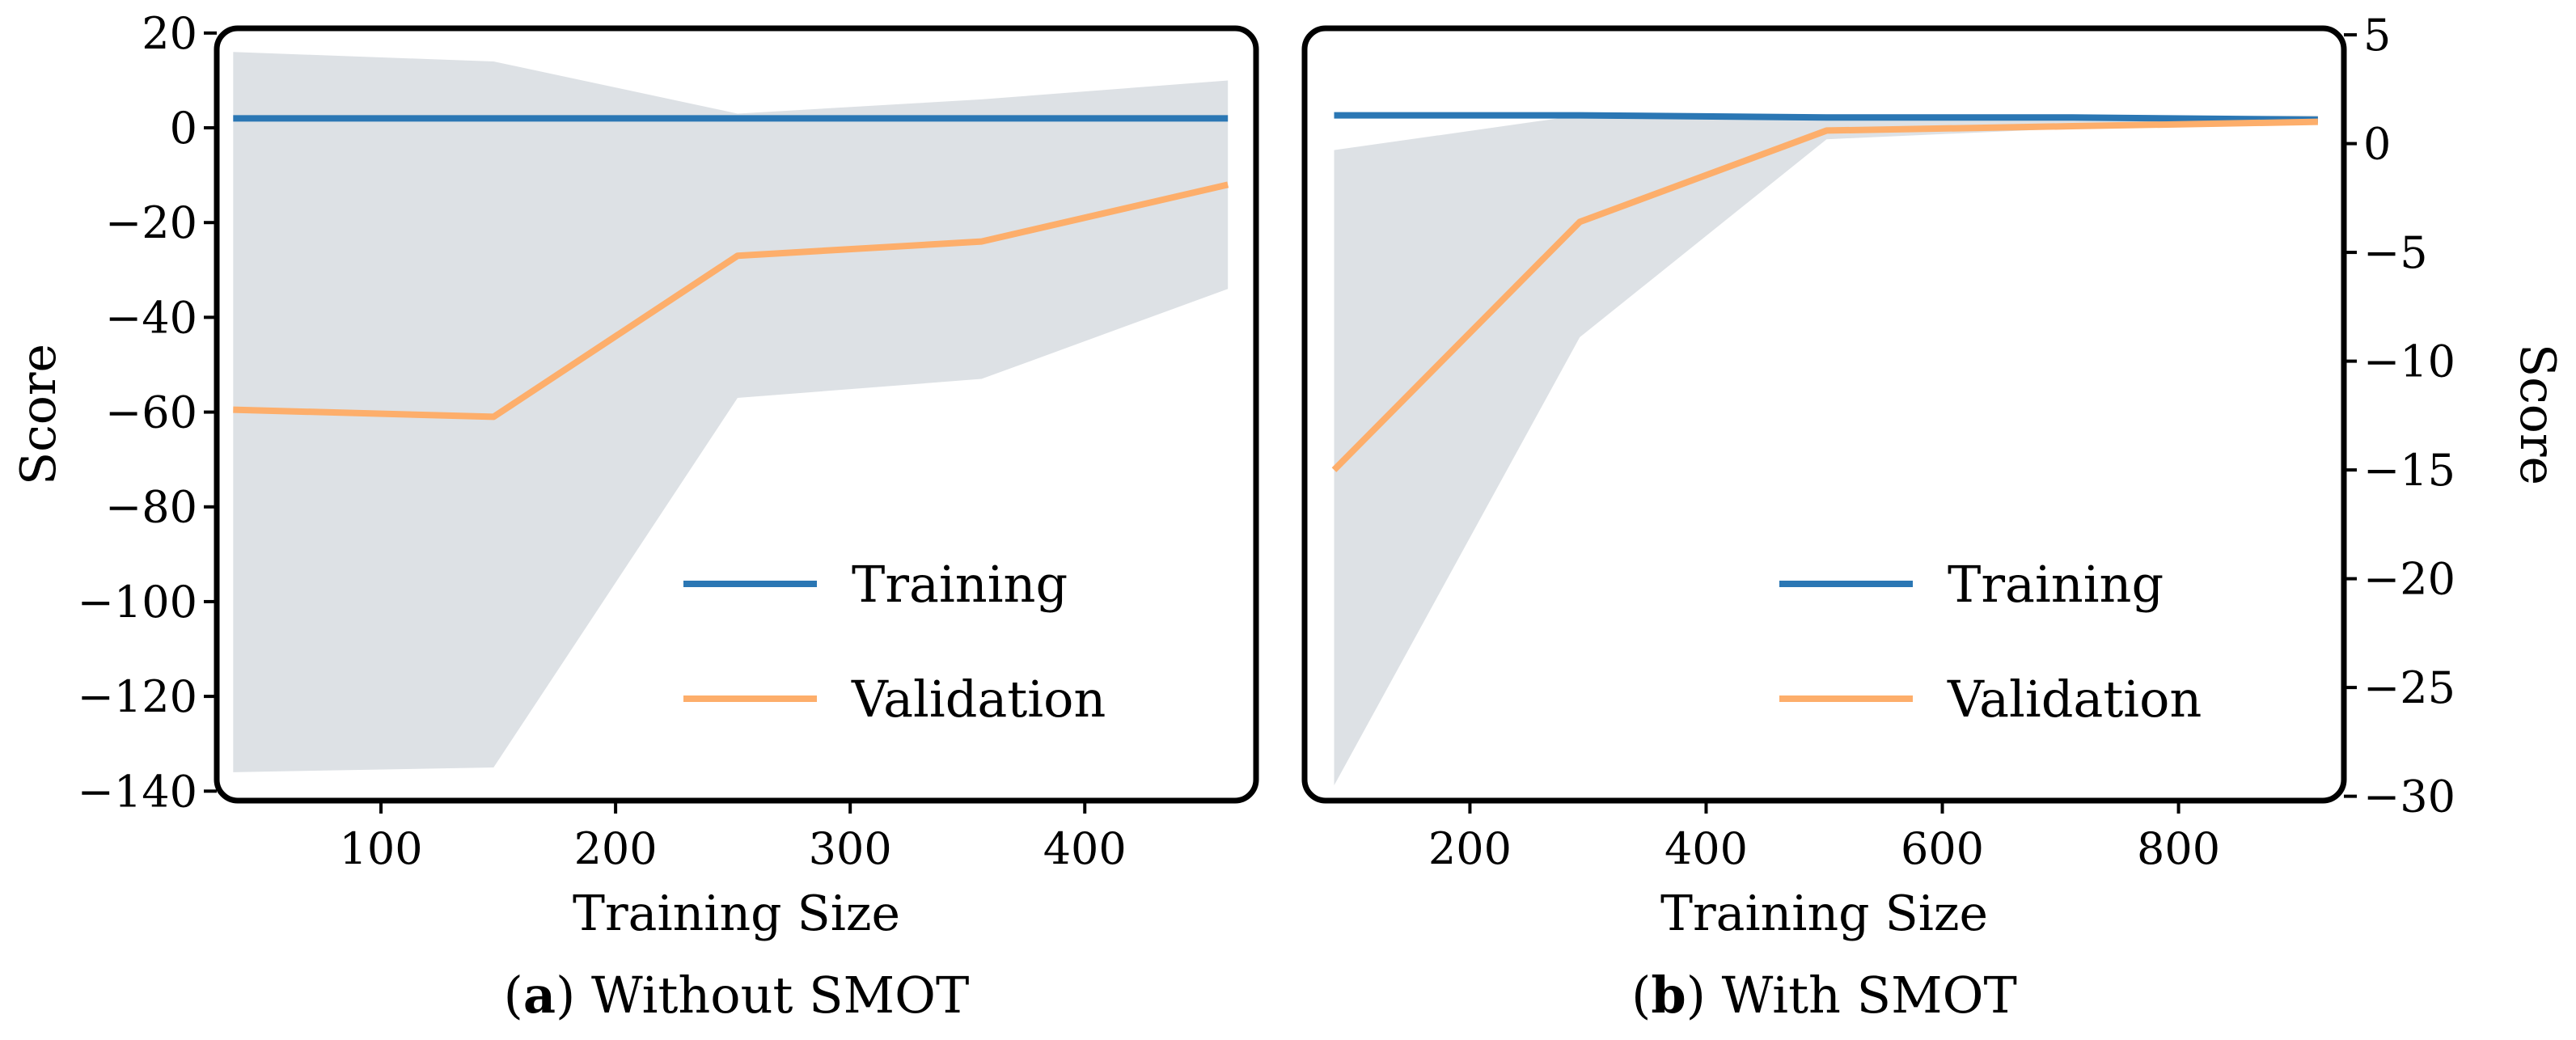 The height and width of the screenshot is (1040, 2576). Describe the element at coordinates (616, 848) in the screenshot. I see `panel-a-x-tick-label: 200` at that location.